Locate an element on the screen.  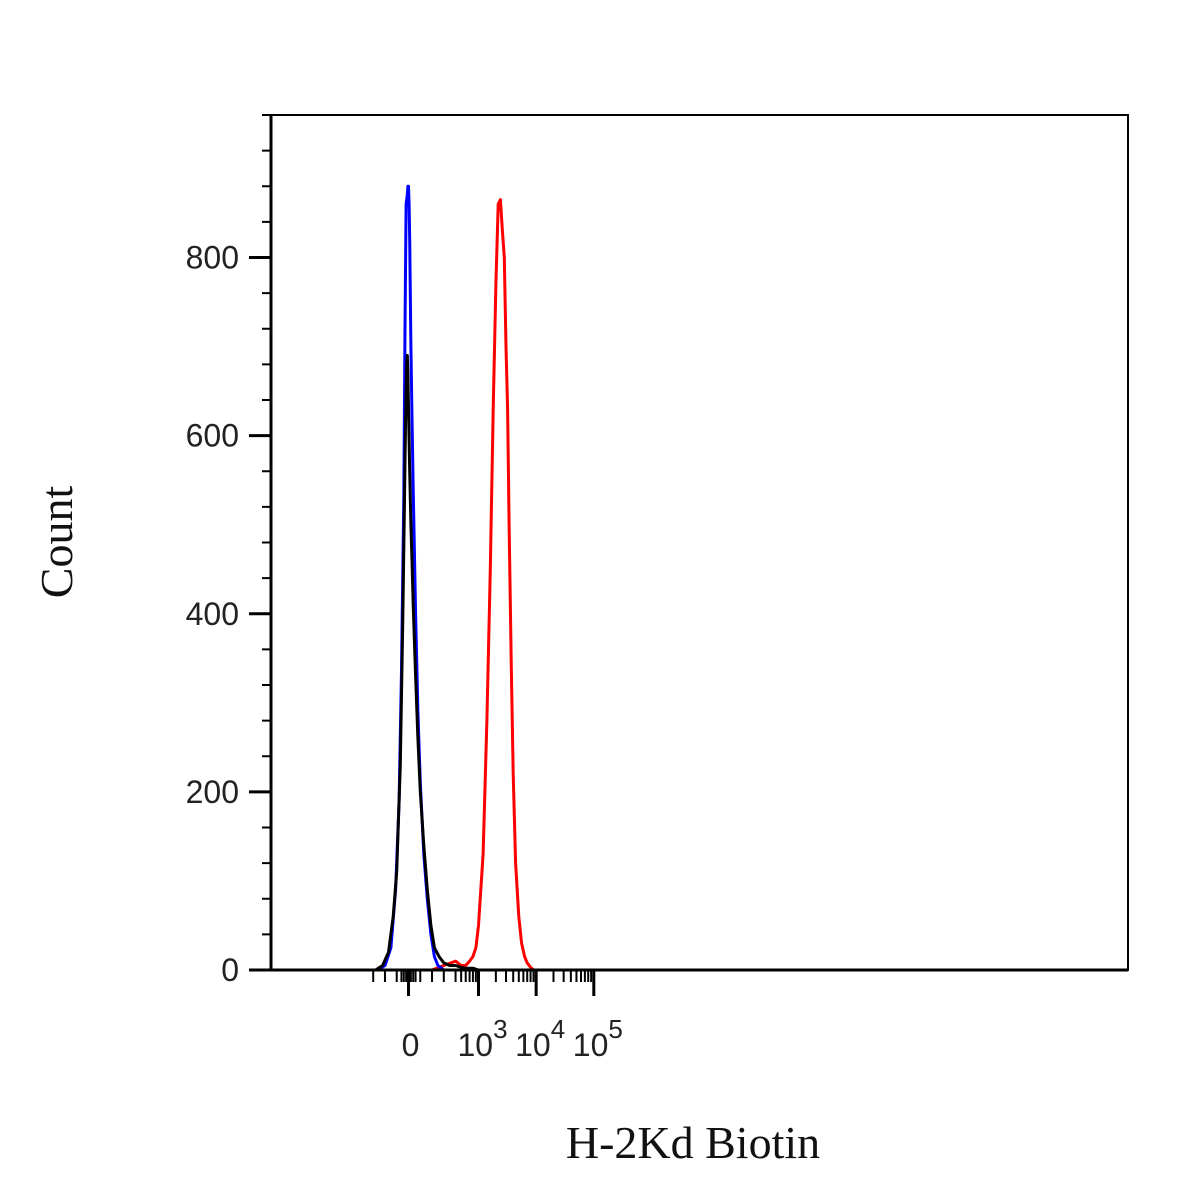
y-tick-label: 0 is located at coordinates (230, 970).